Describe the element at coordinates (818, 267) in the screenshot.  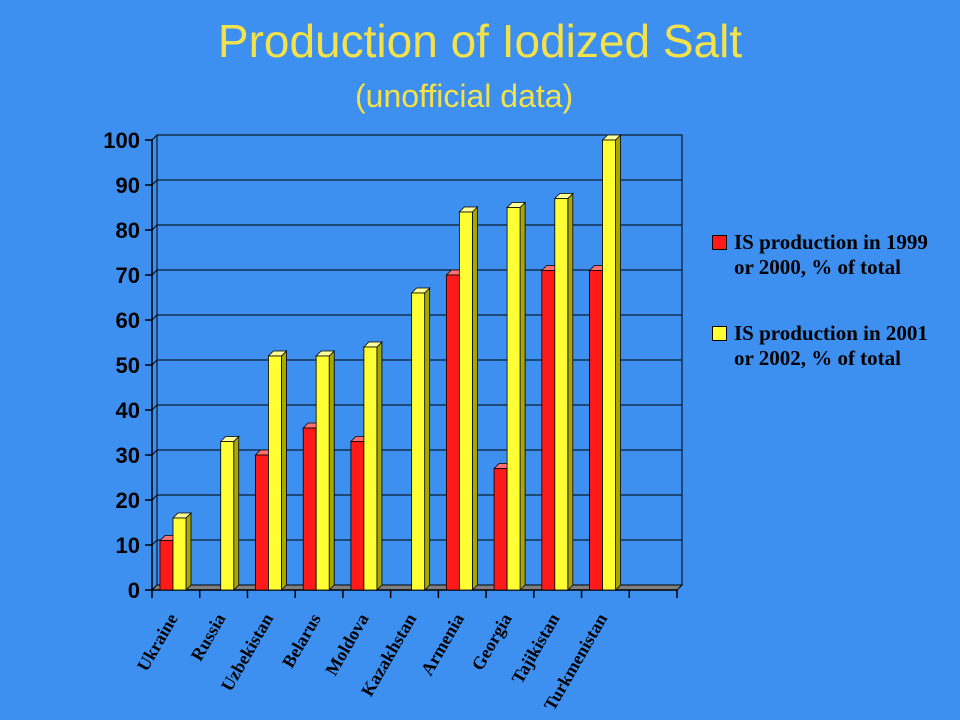
I see `legend-line: or 2000, % of total` at that location.